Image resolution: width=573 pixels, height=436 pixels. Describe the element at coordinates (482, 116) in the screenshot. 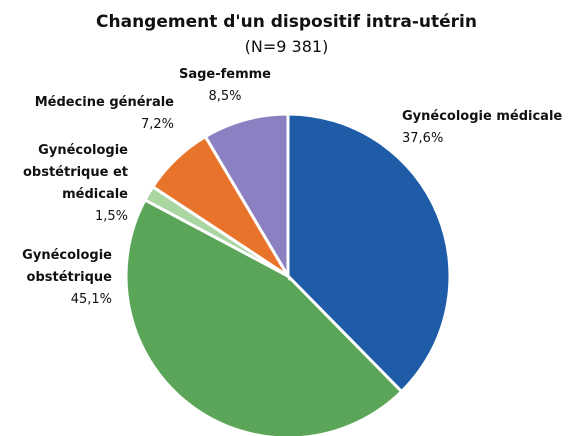

I see `category-label: Gynécologie médicale` at that location.